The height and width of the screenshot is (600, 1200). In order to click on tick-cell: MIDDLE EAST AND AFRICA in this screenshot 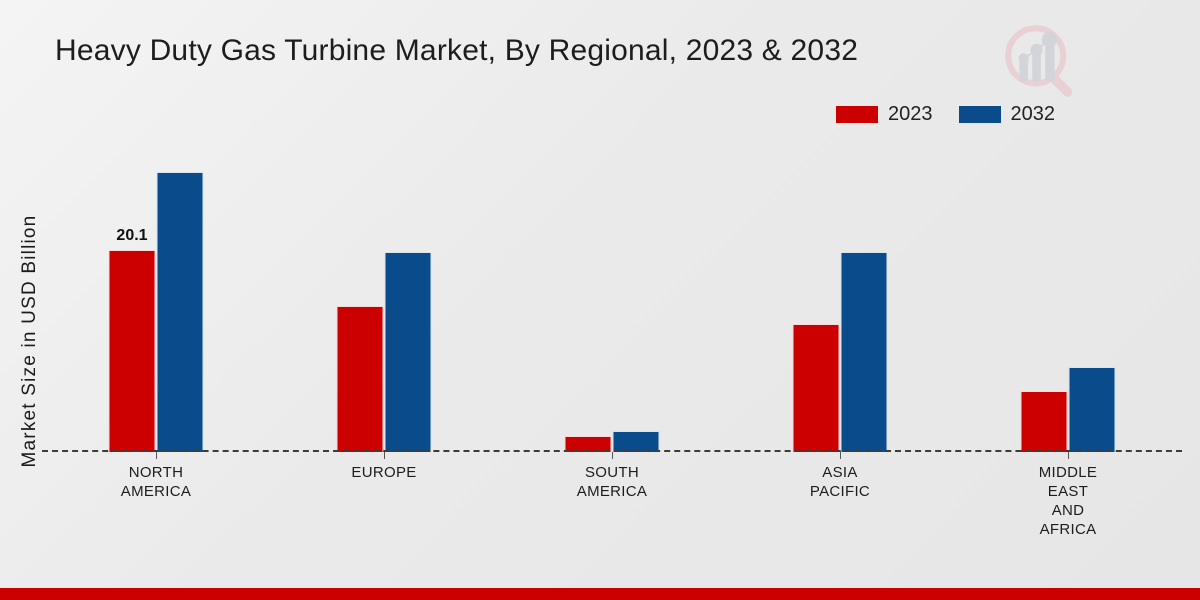, I will do `click(1068, 512)`.